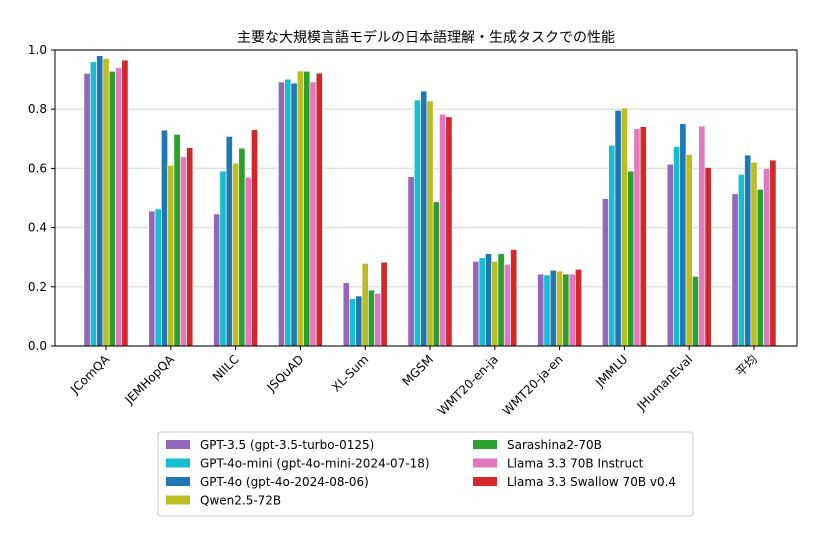 Image resolution: width=835 pixels, height=545 pixels. Describe the element at coordinates (665, 383) in the screenshot. I see `x-tick-label: JHumanEval` at that location.